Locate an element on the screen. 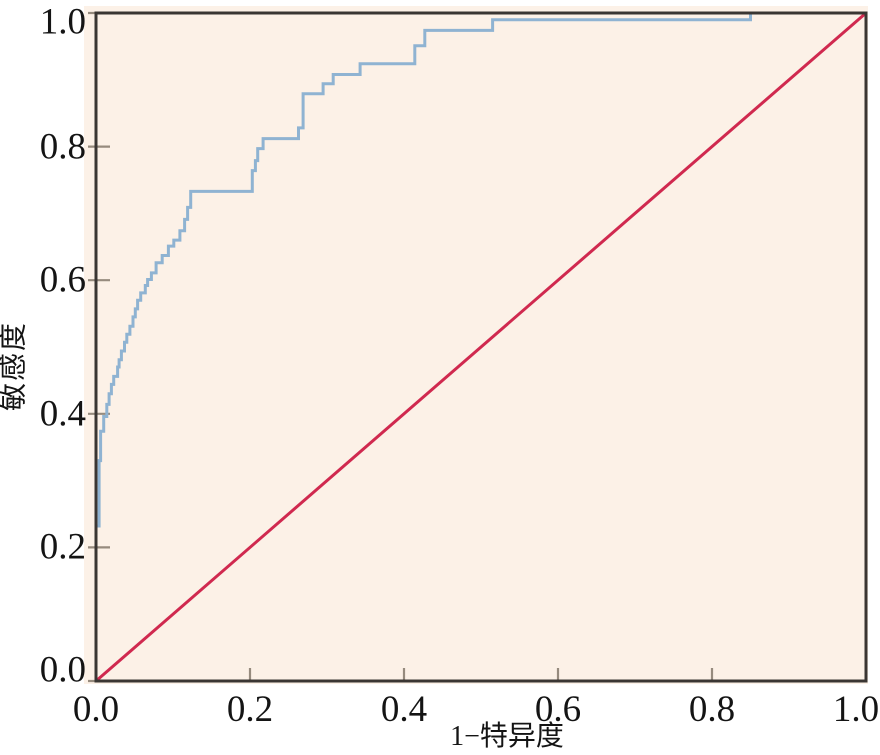  x-tick-label: 0.6 is located at coordinates (558, 709).